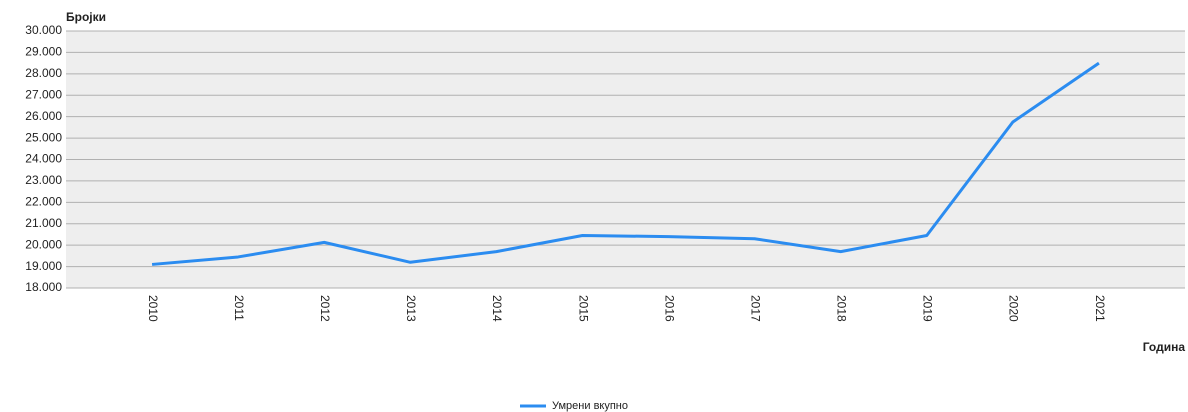 The image size is (1188, 412). Describe the element at coordinates (43, 159) in the screenshot. I see `y-tick-label: 24.000` at that location.